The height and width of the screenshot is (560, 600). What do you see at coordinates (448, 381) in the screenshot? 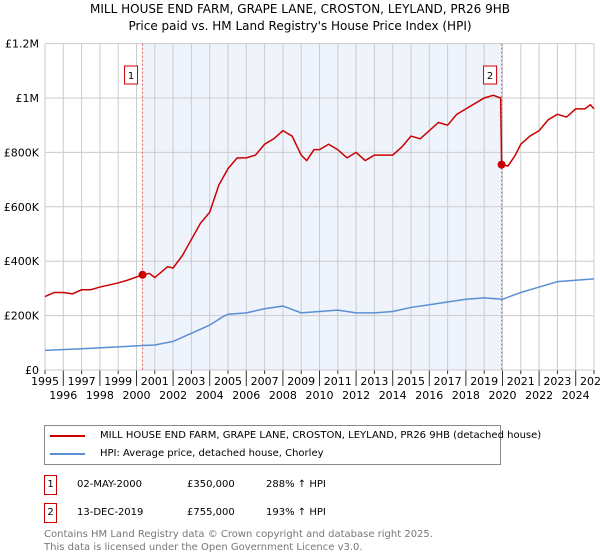
I see `x-tick-label: 2017` at bounding box center [448, 381].